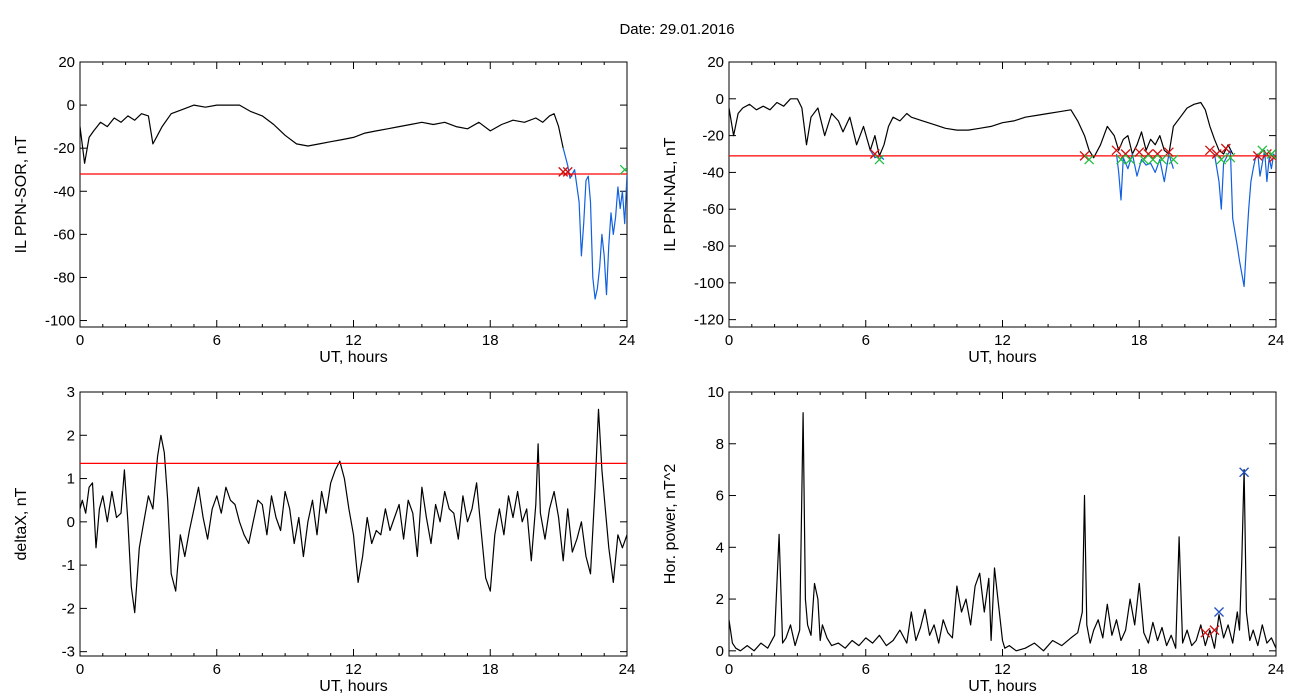 Image resolution: width=1300 pixels, height=700 pixels. Describe the element at coordinates (71, 392) in the screenshot. I see `y-tick-label: 3` at that location.